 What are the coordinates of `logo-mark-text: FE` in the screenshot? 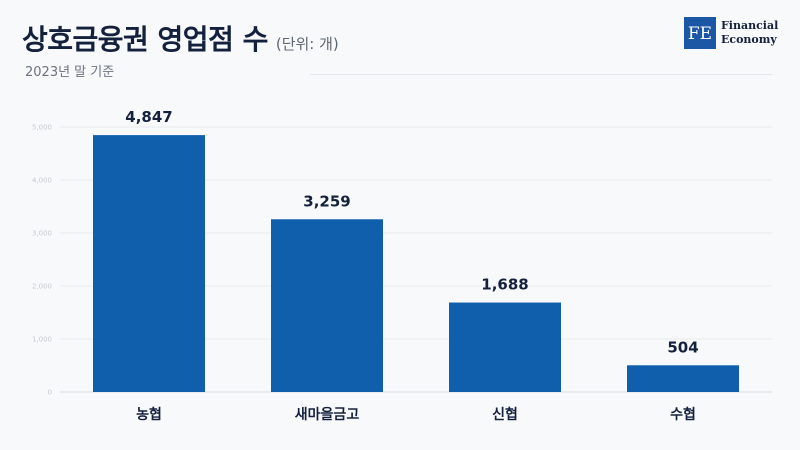 It's located at (700, 34).